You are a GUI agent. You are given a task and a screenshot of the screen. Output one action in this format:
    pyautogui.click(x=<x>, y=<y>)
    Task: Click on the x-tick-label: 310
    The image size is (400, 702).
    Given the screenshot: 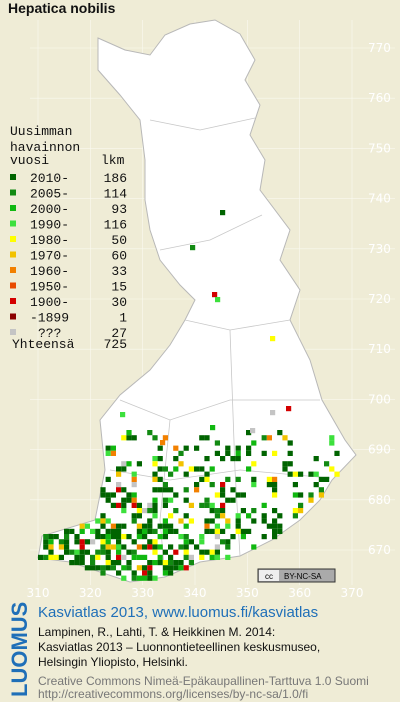 What is the action you would take?
    pyautogui.click(x=38, y=593)
    